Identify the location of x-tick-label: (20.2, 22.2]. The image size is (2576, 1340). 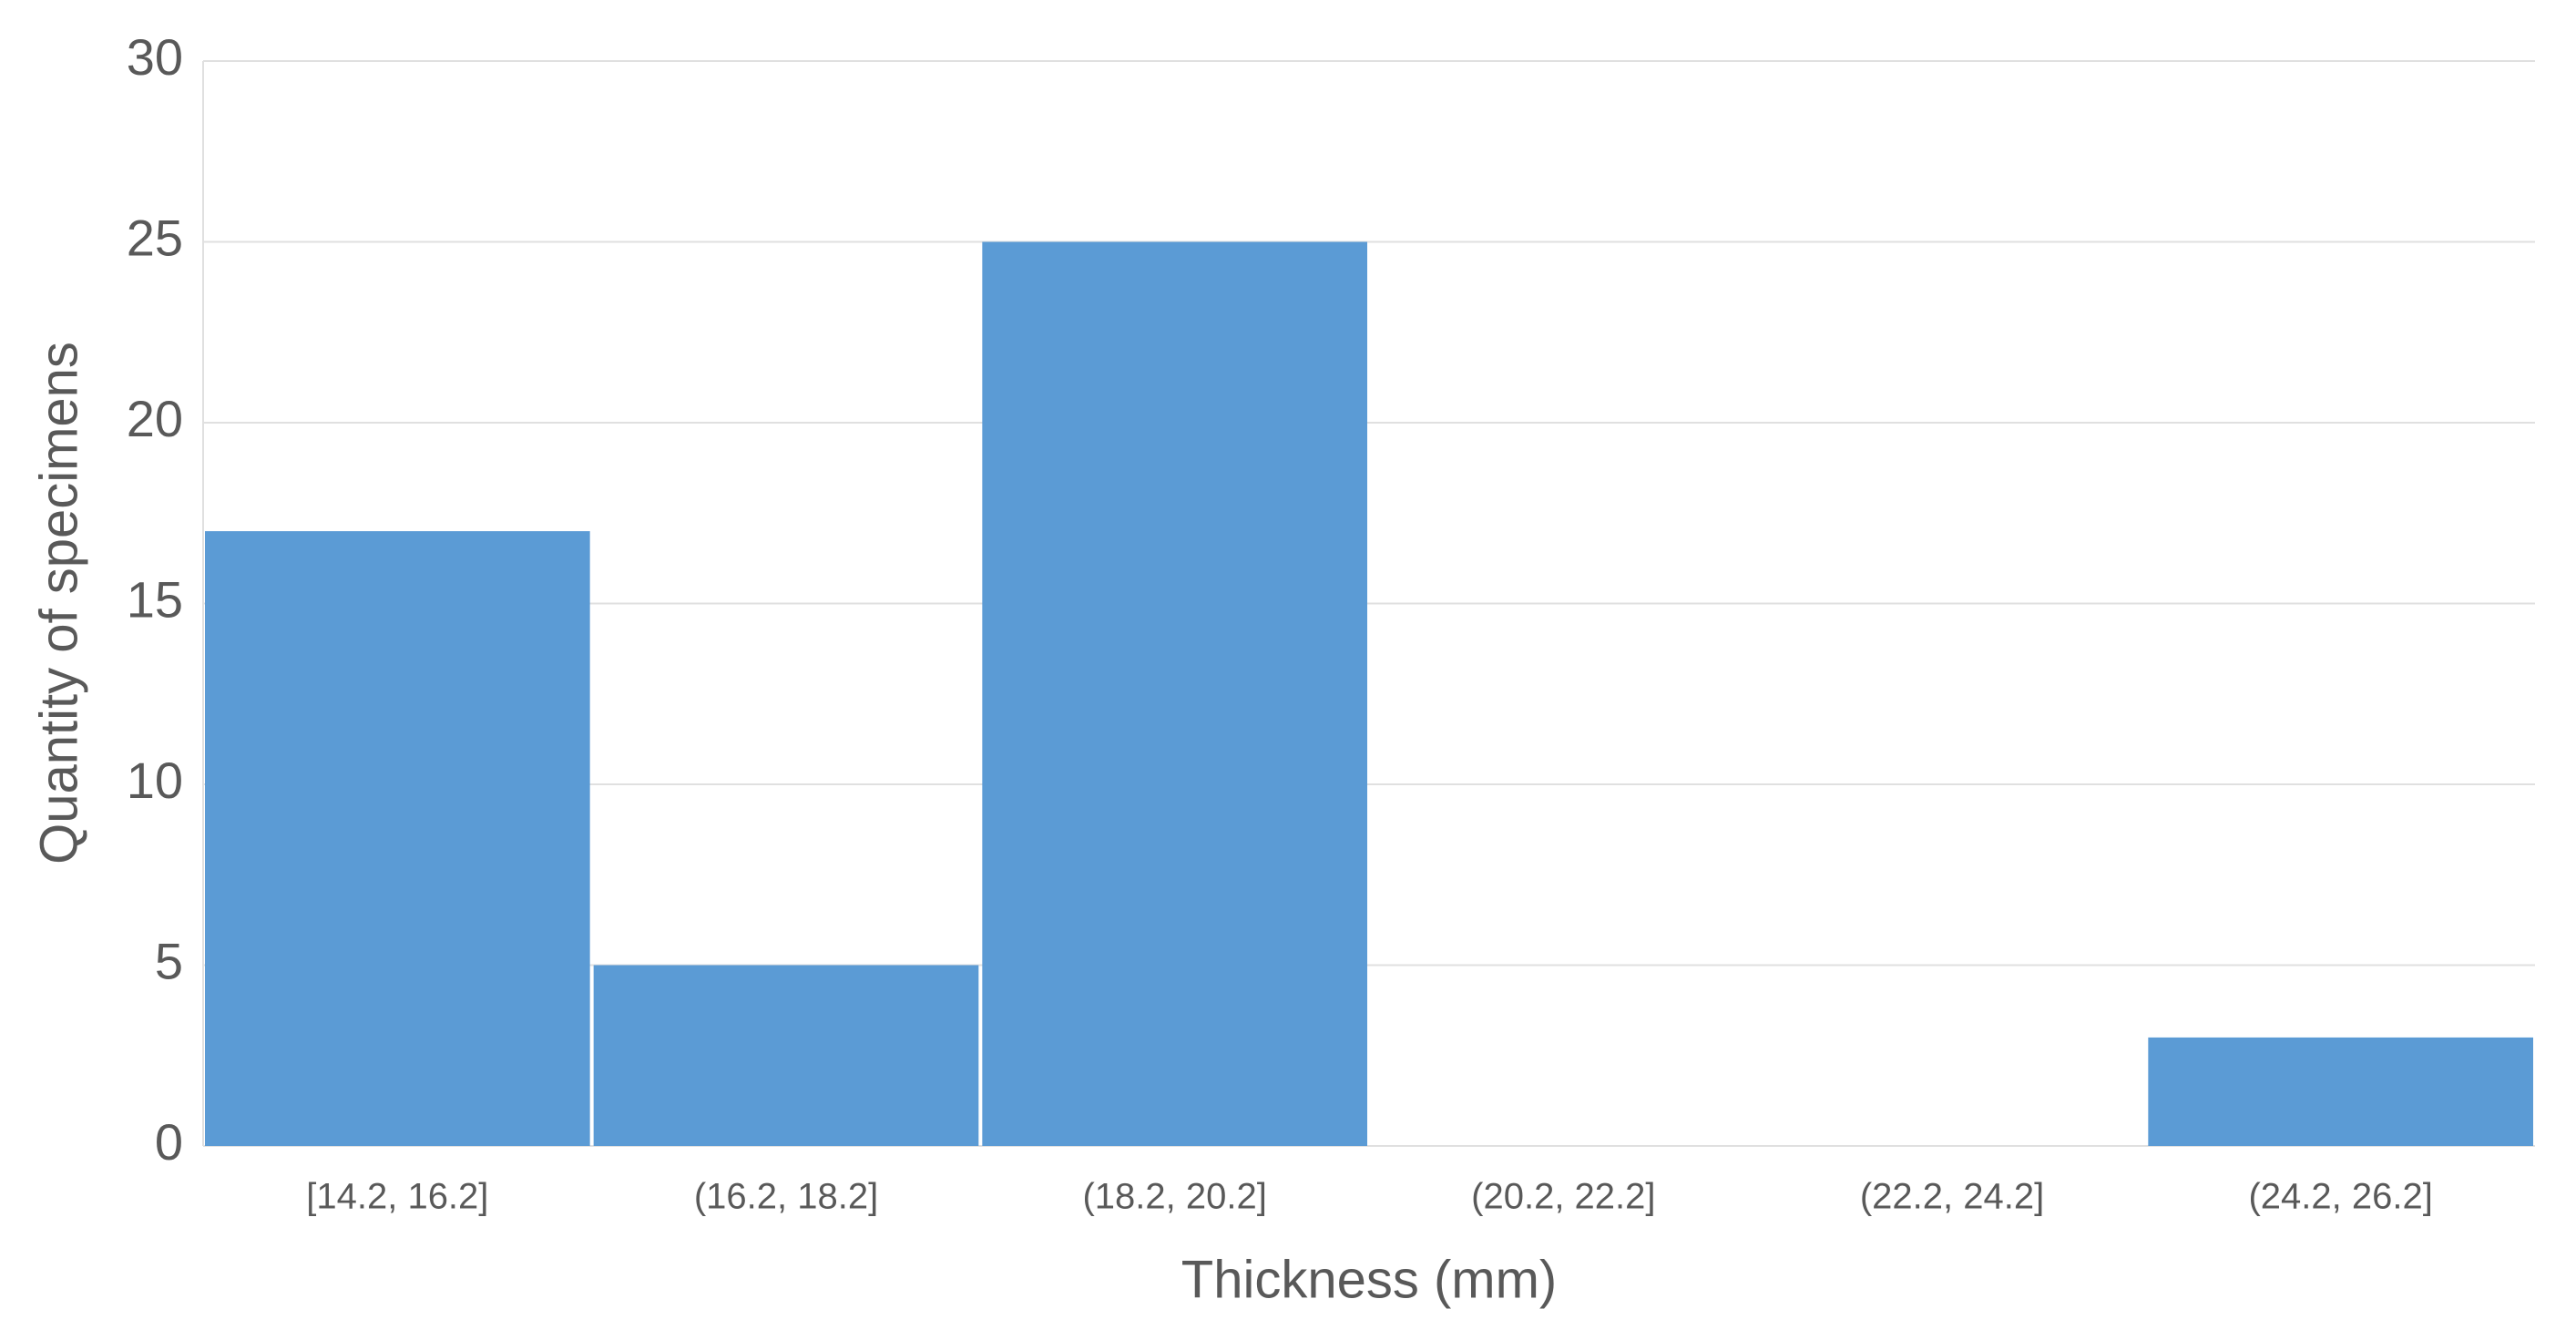
(1563, 1197).